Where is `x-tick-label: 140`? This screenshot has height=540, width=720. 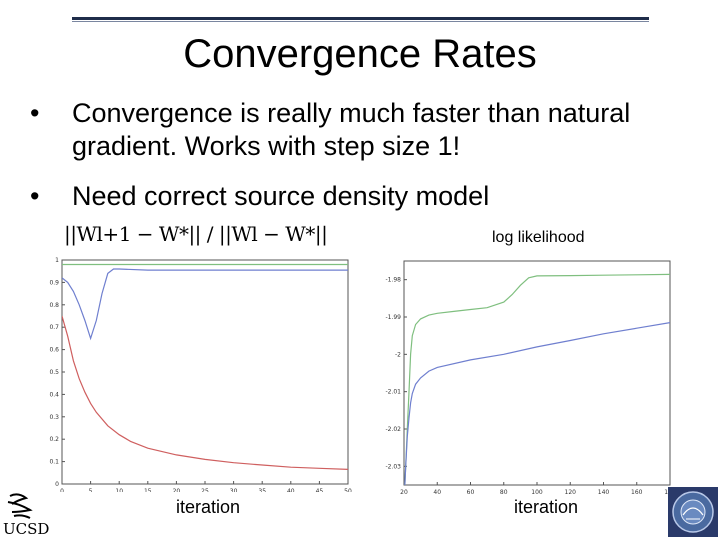 x-tick-label: 140 is located at coordinates (604, 492).